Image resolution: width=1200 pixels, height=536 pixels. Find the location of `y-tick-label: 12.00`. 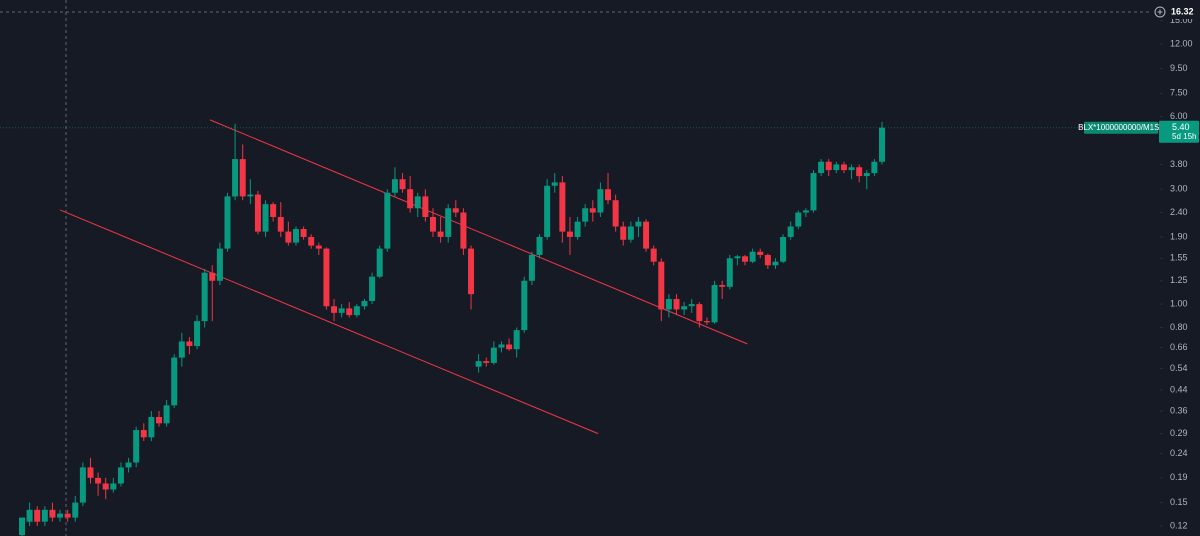

y-tick-label: 12.00 is located at coordinates (1181, 44).